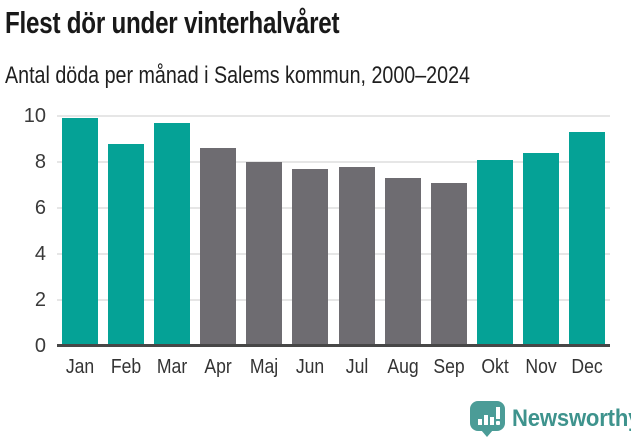 This screenshot has width=631, height=439. What do you see at coordinates (571, 418) in the screenshot?
I see `brand-name: Newsworthy` at bounding box center [571, 418].